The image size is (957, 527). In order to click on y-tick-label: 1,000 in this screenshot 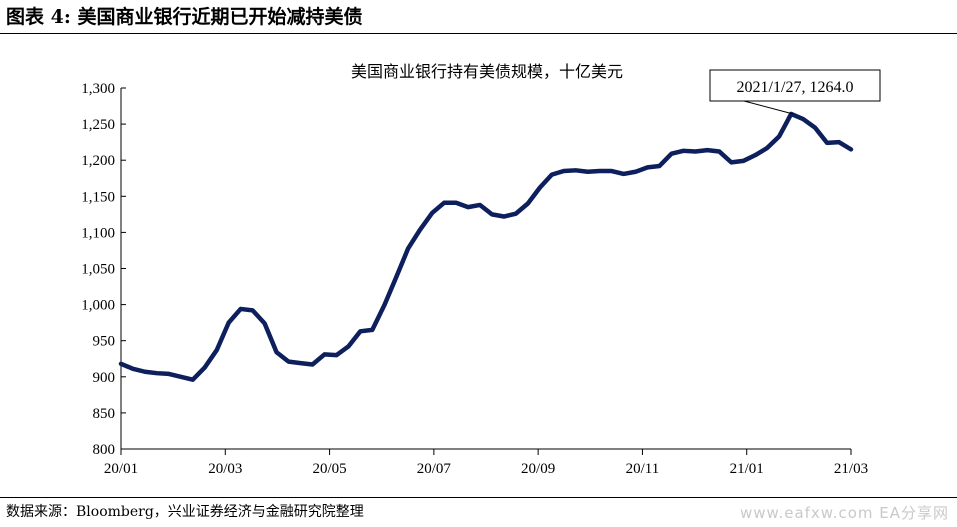, I will do `click(98, 306)`.